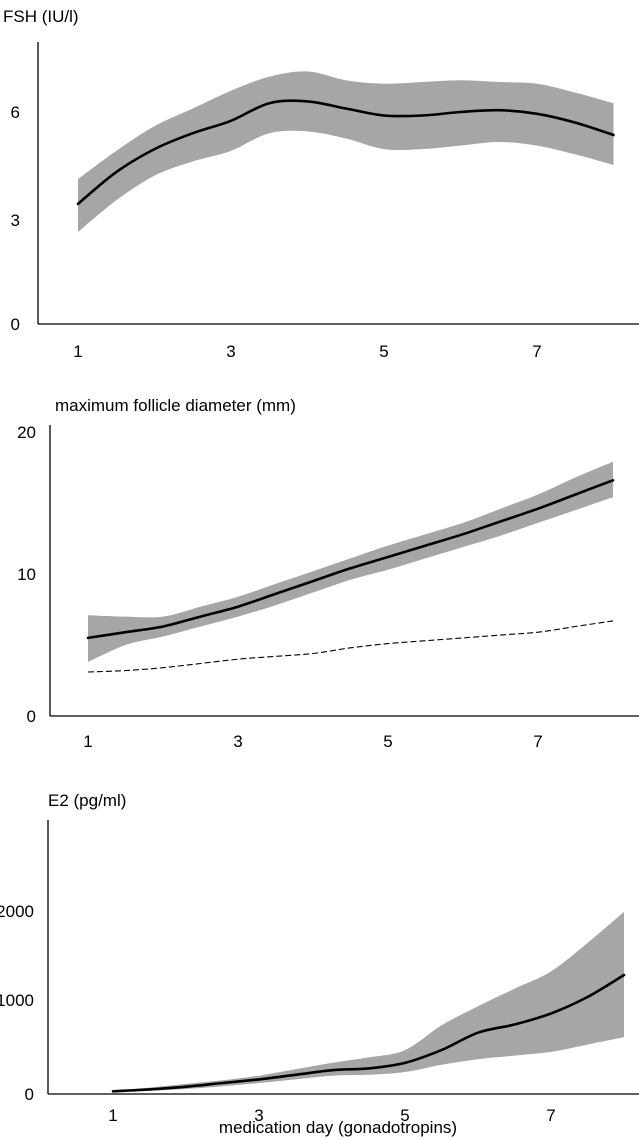  What do you see at coordinates (550, 1115) in the screenshot?
I see `e2-xtick-7: 7` at bounding box center [550, 1115].